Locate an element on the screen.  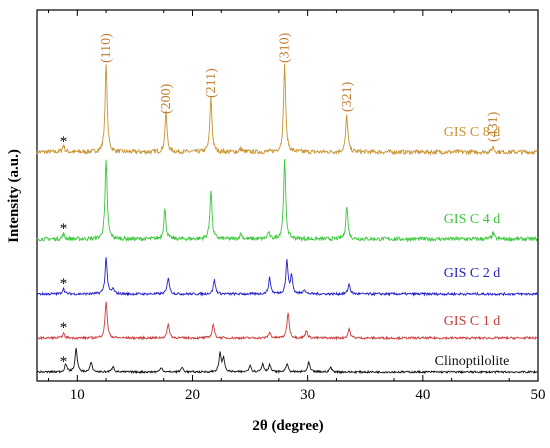
series-label: GIS C 8 d is located at coordinates (472, 132).